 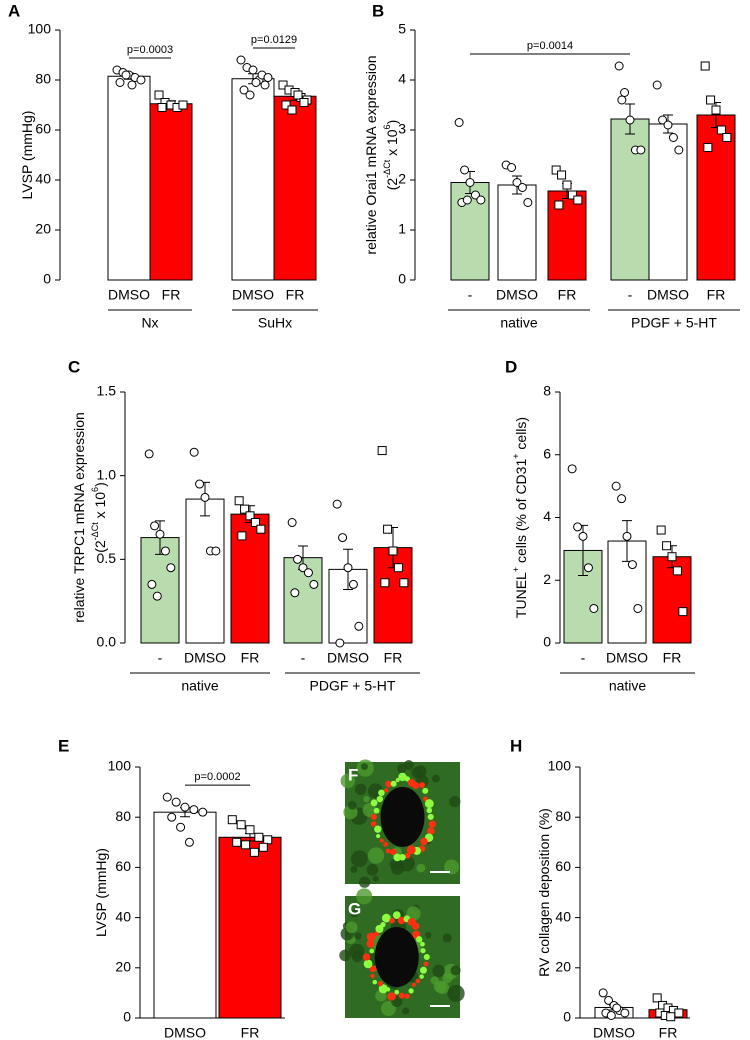 What do you see at coordinates (100, 546) in the screenshot?
I see `y-axis-label-part: (2` at bounding box center [100, 546].